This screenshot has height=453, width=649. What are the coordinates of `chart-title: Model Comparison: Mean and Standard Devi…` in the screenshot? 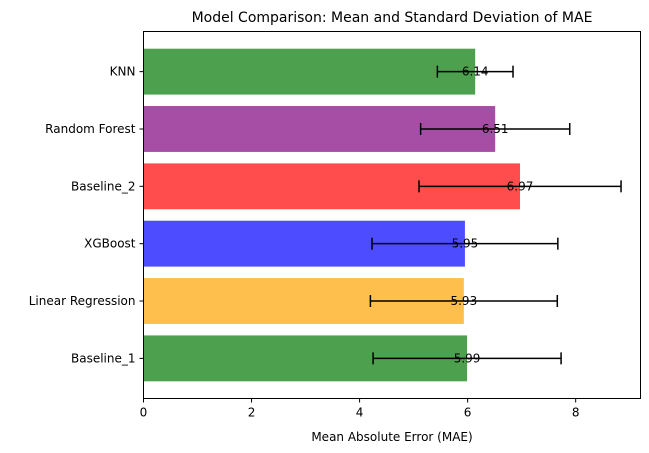 It's located at (392, 18).